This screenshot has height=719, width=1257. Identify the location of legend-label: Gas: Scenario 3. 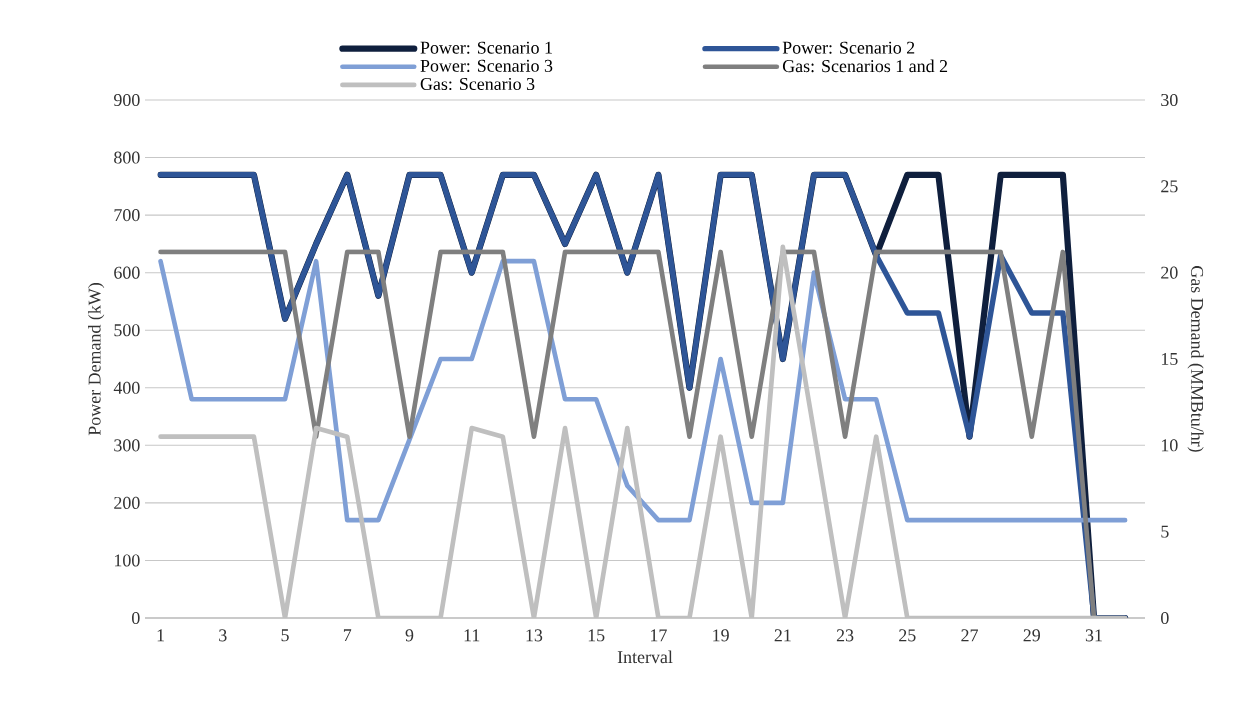
(477, 84).